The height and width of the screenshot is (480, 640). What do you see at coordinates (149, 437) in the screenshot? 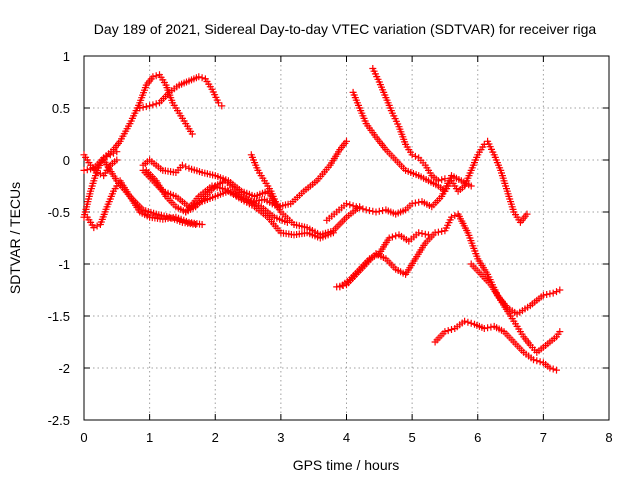
I see `x-tick-label: 1` at bounding box center [149, 437].